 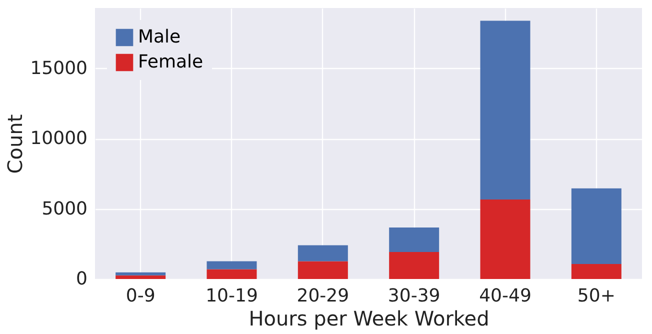 What do you see at coordinates (59, 139) in the screenshot?
I see `y-tick-label: 10000` at bounding box center [59, 139].